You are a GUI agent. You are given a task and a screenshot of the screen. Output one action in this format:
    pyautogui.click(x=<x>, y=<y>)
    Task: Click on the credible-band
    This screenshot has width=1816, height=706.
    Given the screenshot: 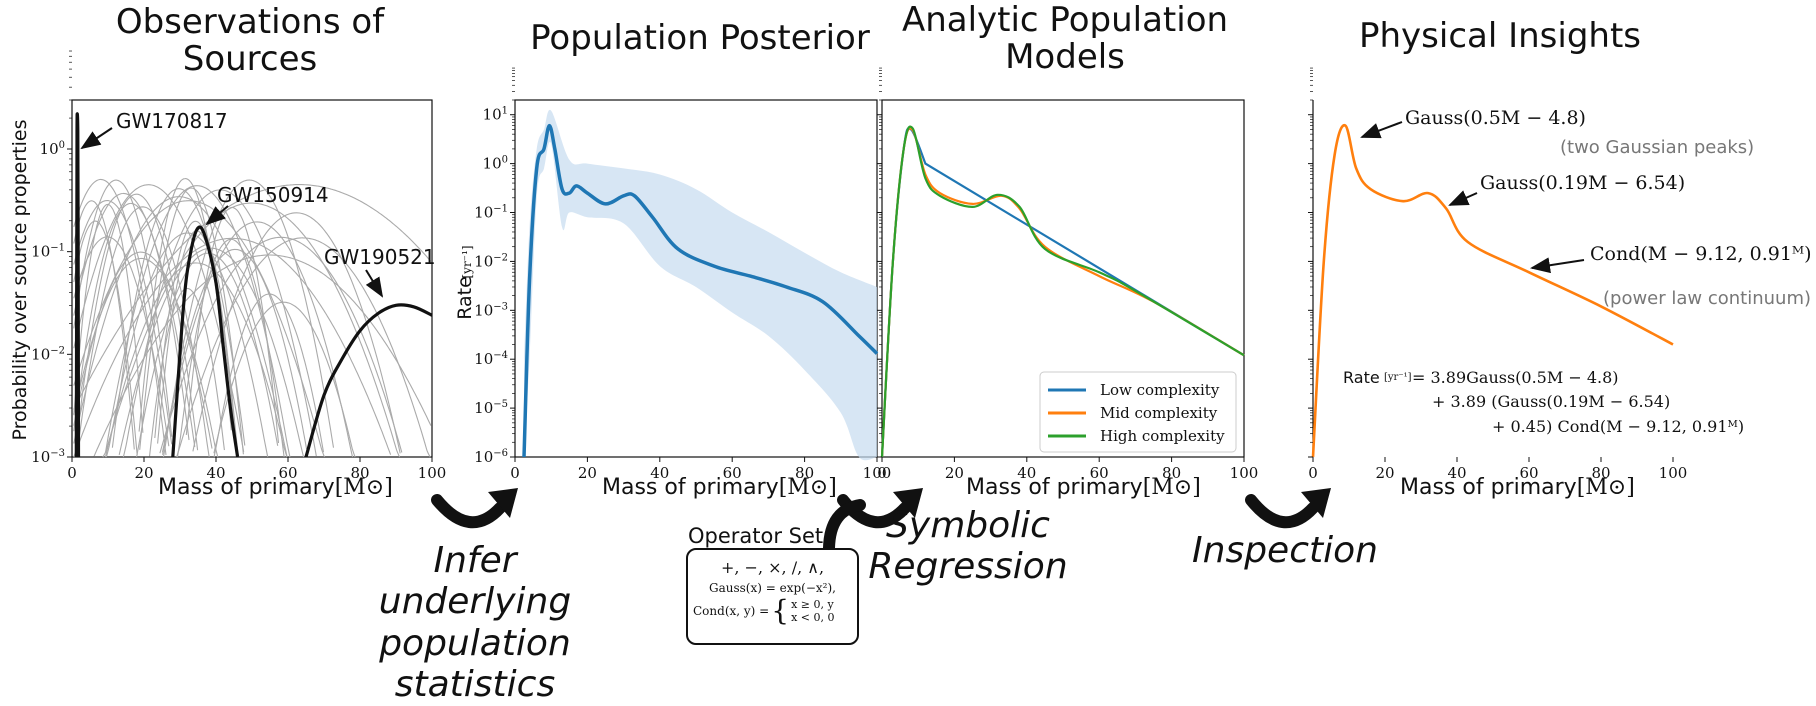 What is the action you would take?
    pyautogui.click(x=700, y=285)
    